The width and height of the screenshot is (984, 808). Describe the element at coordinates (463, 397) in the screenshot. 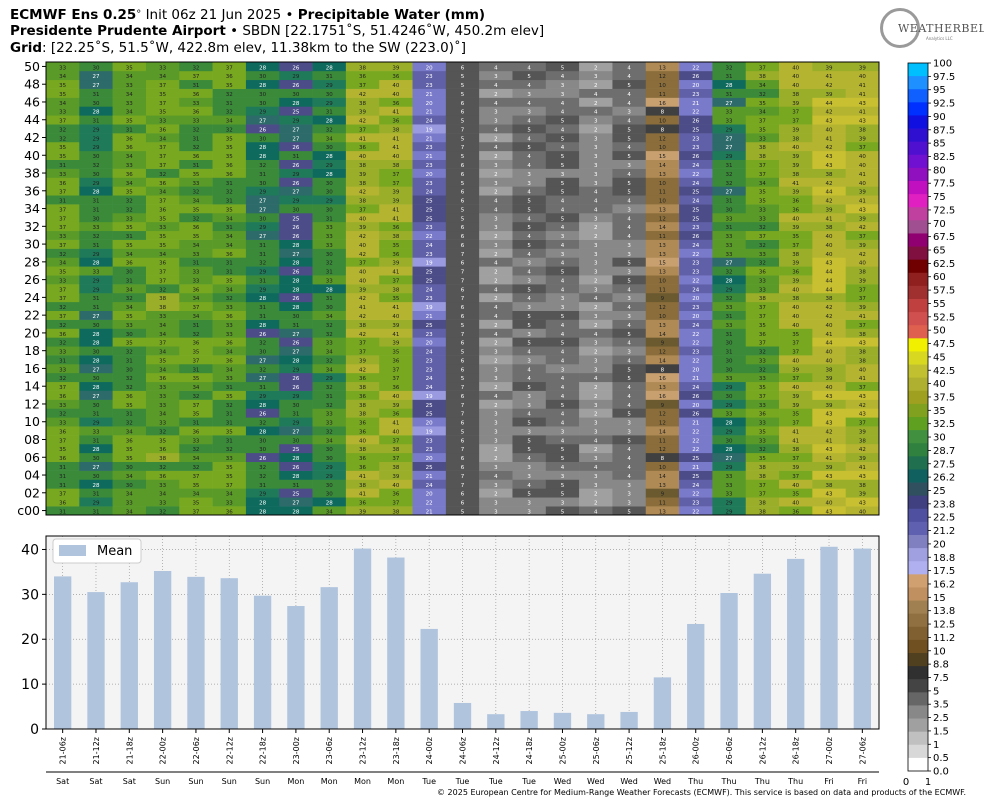

I see `heatmap-cell-value: 6` at that location.